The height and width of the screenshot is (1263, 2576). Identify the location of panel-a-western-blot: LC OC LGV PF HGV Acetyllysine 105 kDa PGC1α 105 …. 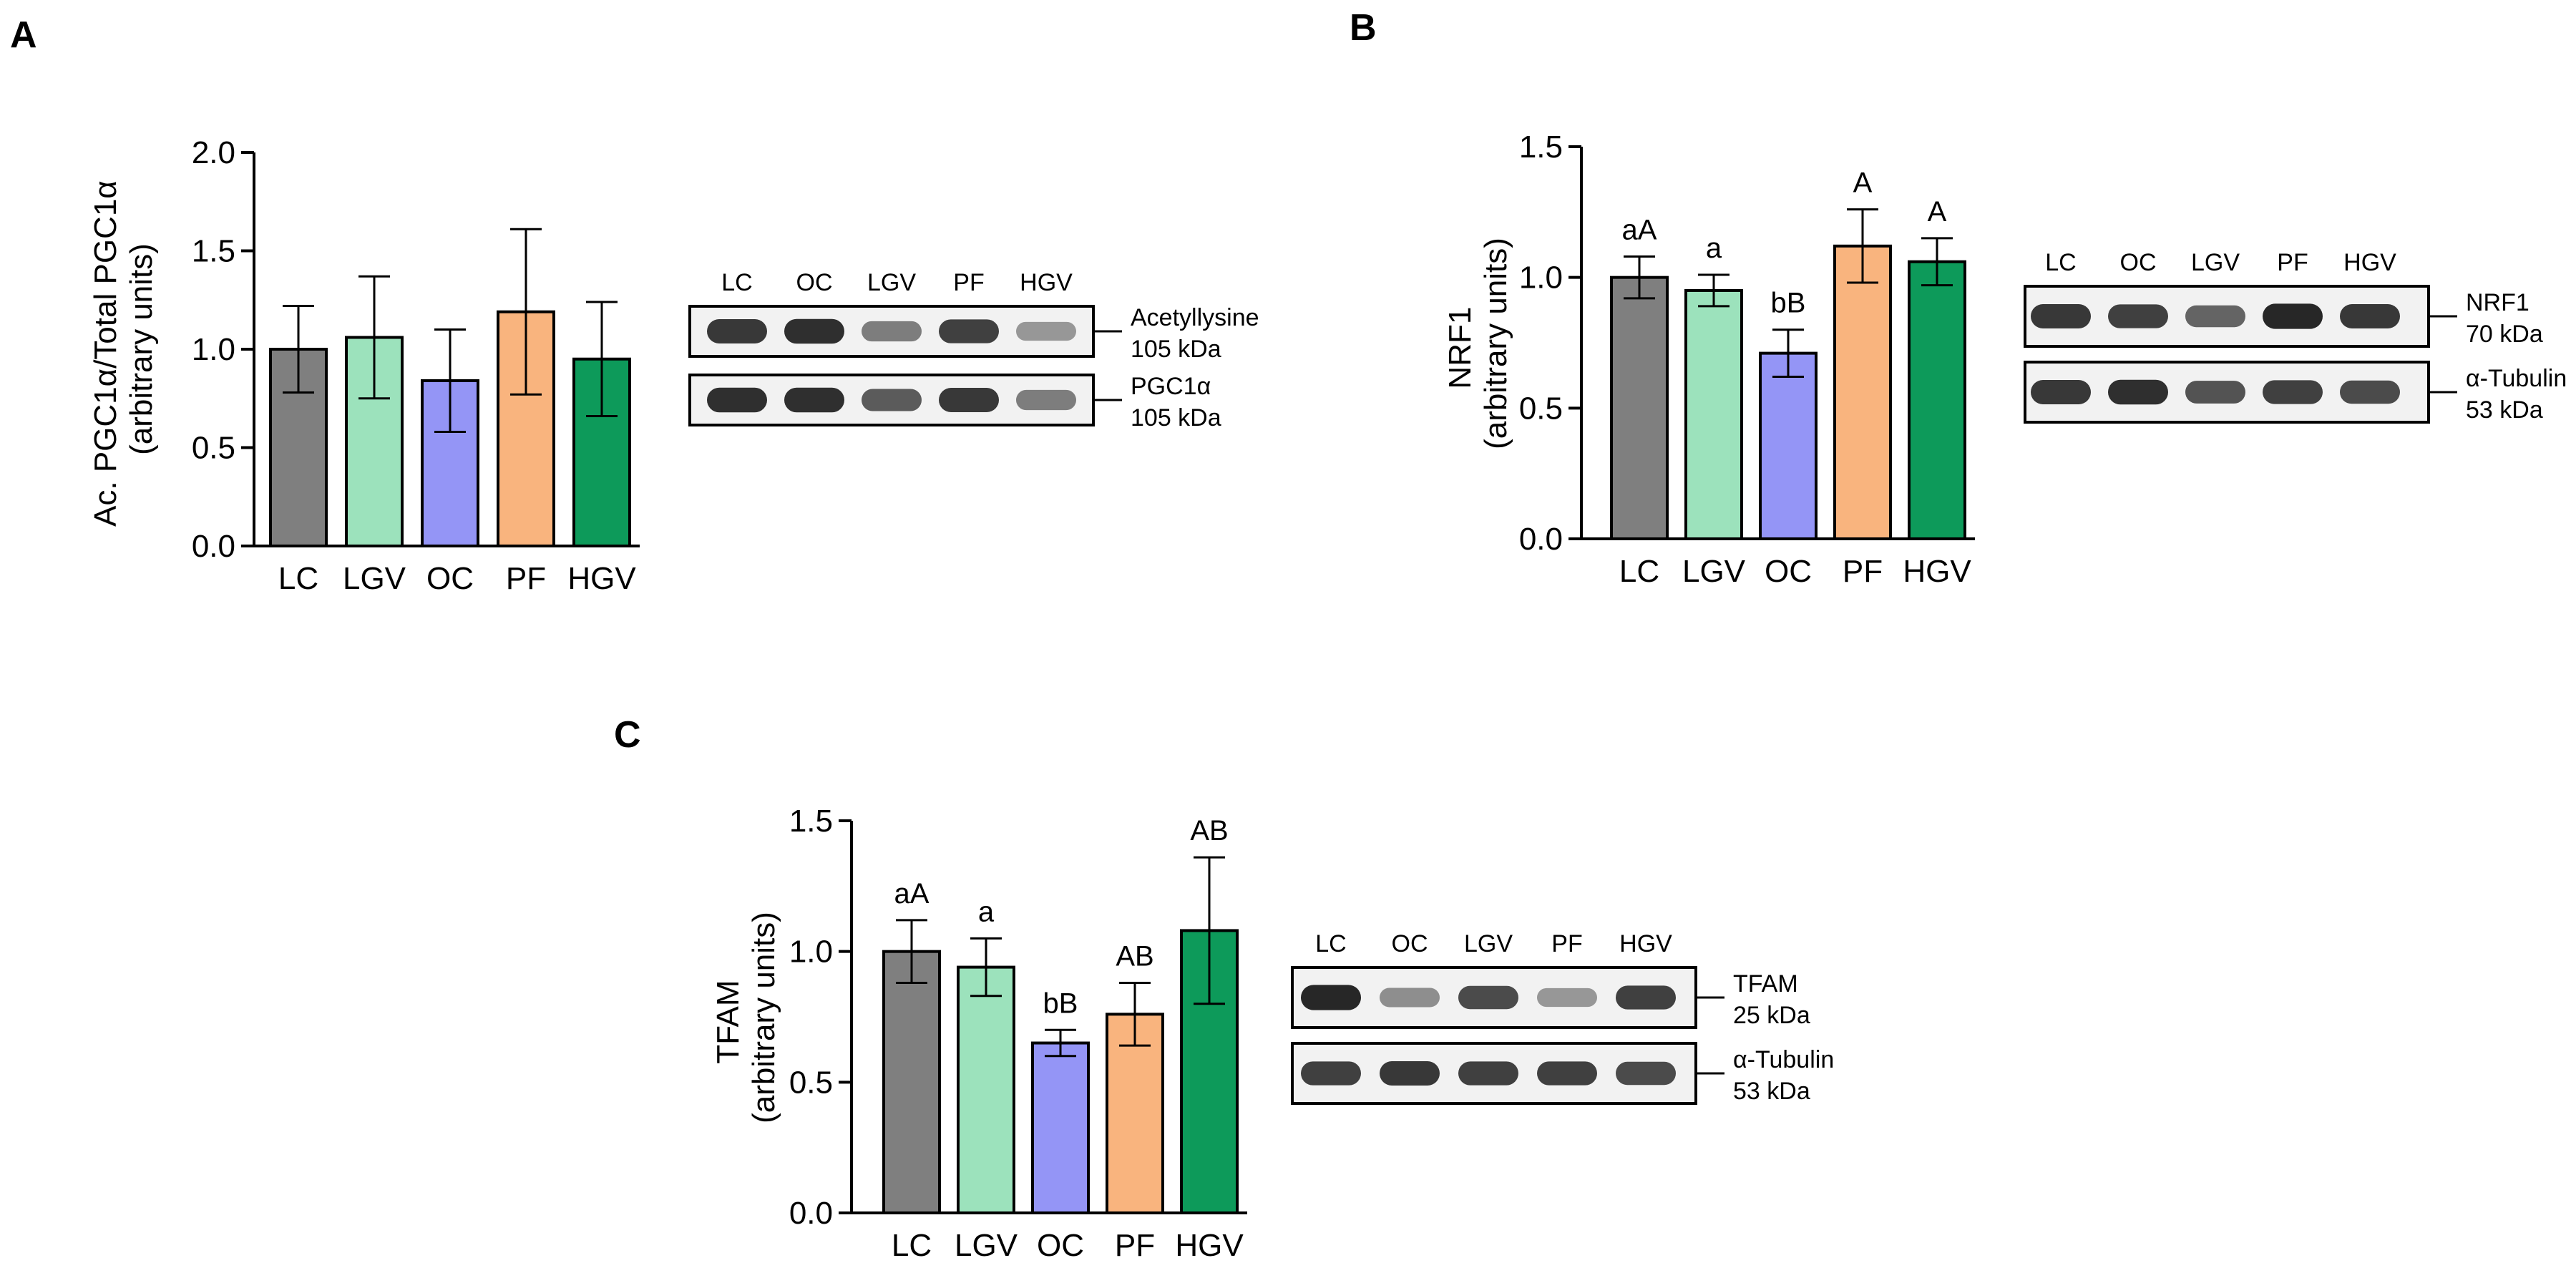
(973, 350).